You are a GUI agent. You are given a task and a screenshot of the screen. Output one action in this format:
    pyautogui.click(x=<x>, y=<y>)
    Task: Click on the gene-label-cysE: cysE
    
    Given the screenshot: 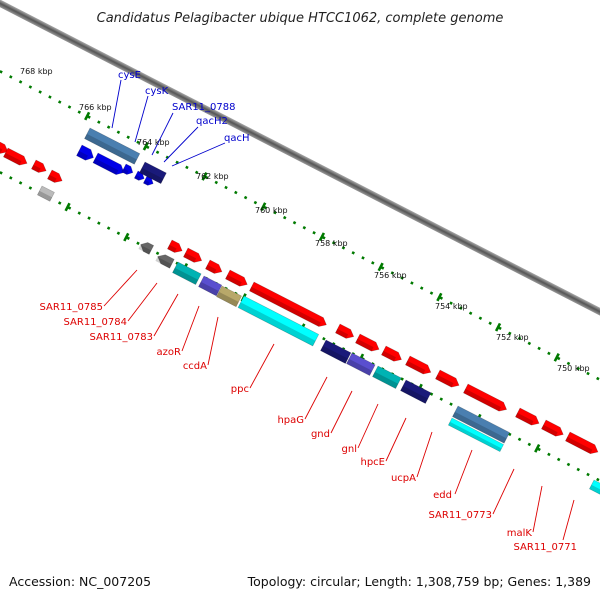 What is the action you would take?
    pyautogui.click(x=129, y=75)
    